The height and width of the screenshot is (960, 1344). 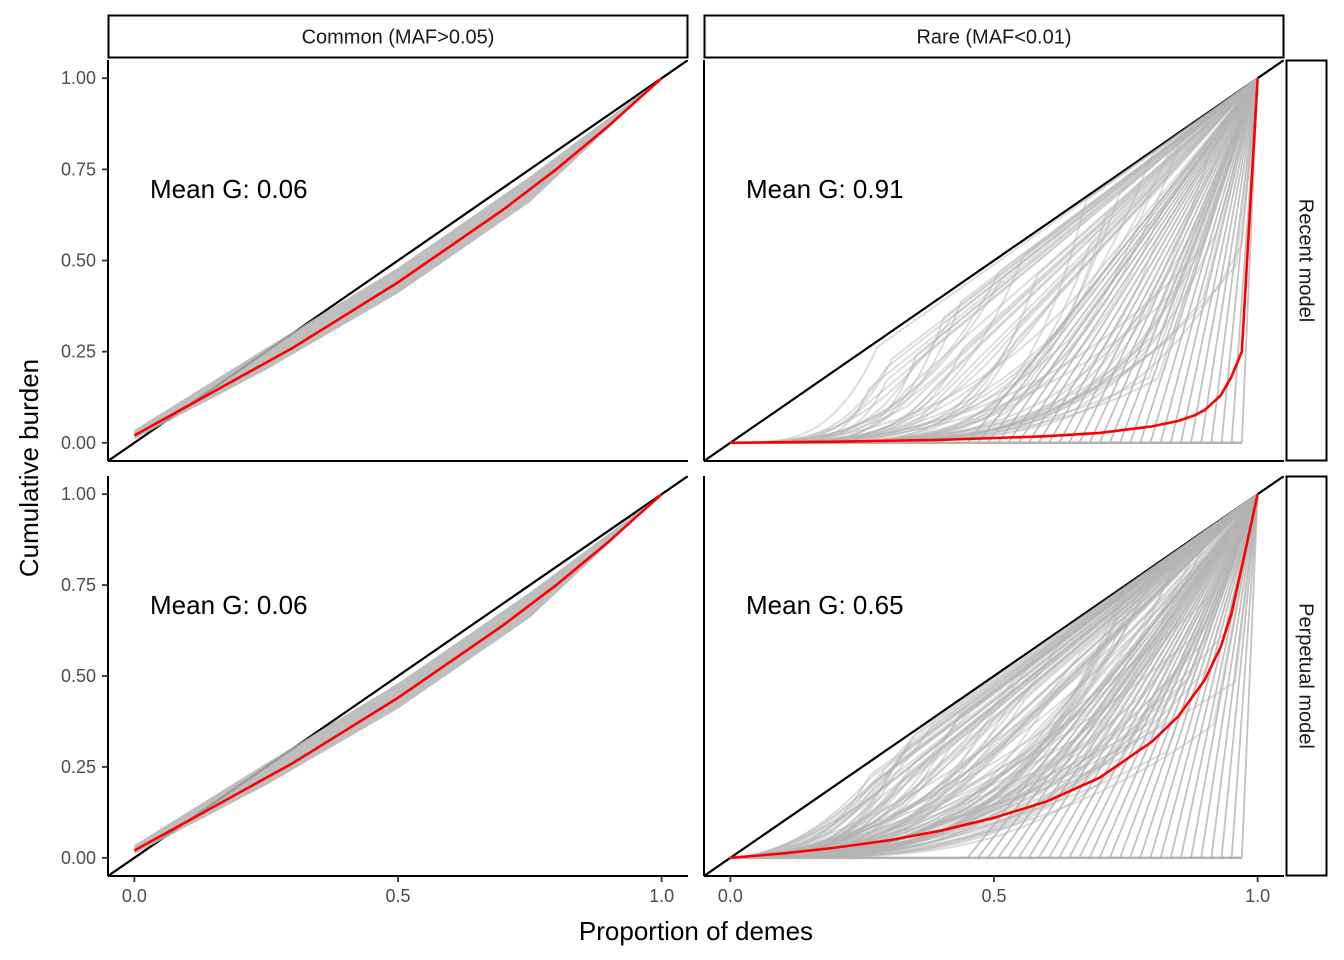 What do you see at coordinates (825, 189) in the screenshot?
I see `mean-g-annotation: Mean G: 0.91` at bounding box center [825, 189].